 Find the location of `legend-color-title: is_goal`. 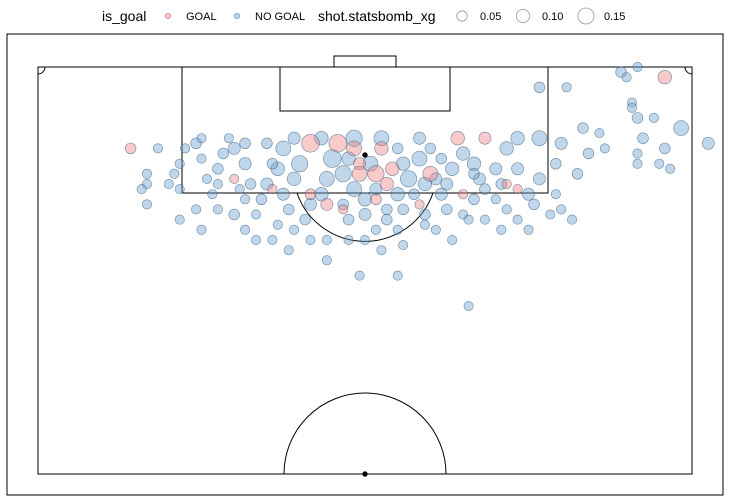

legend-color-title: is_goal is located at coordinates (124, 16).